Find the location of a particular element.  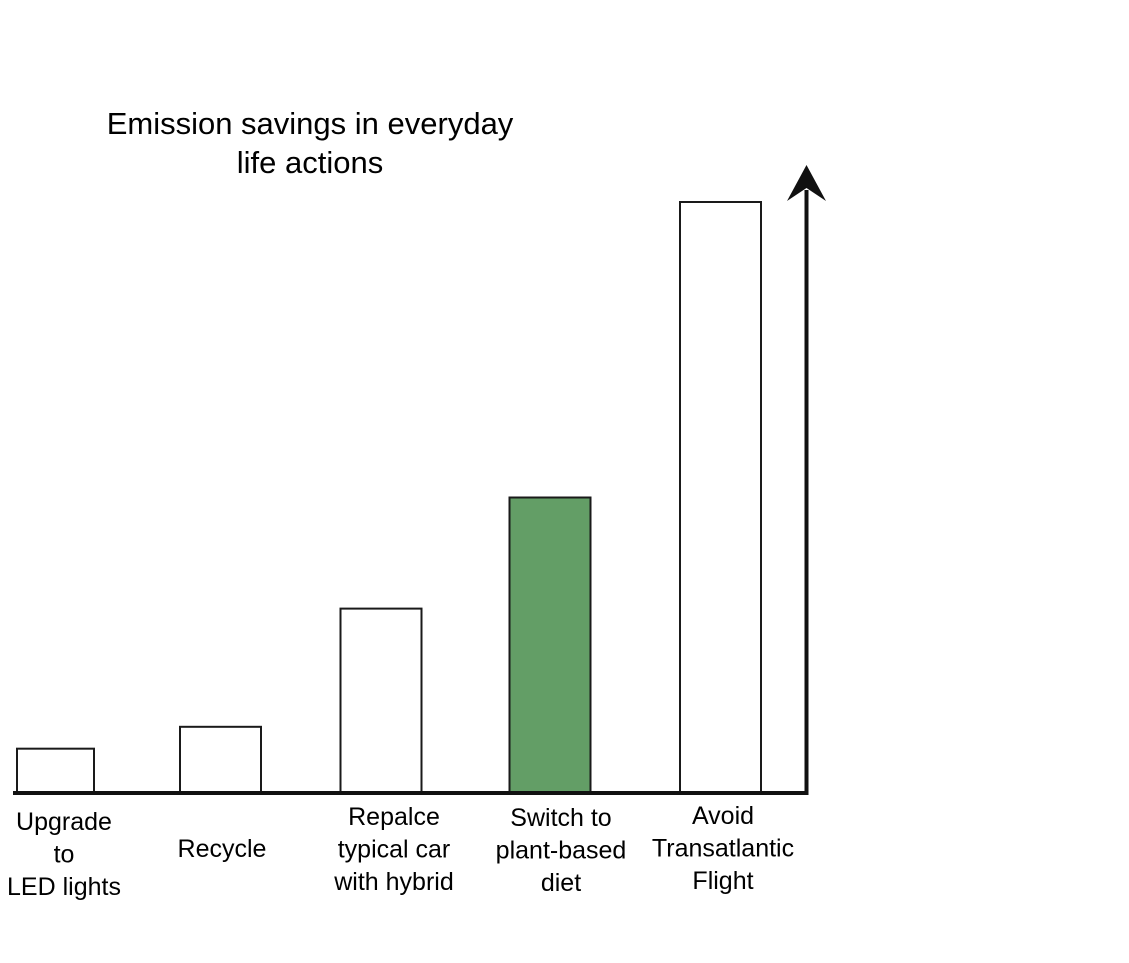

chart-title-line: life actions is located at coordinates (310, 162).